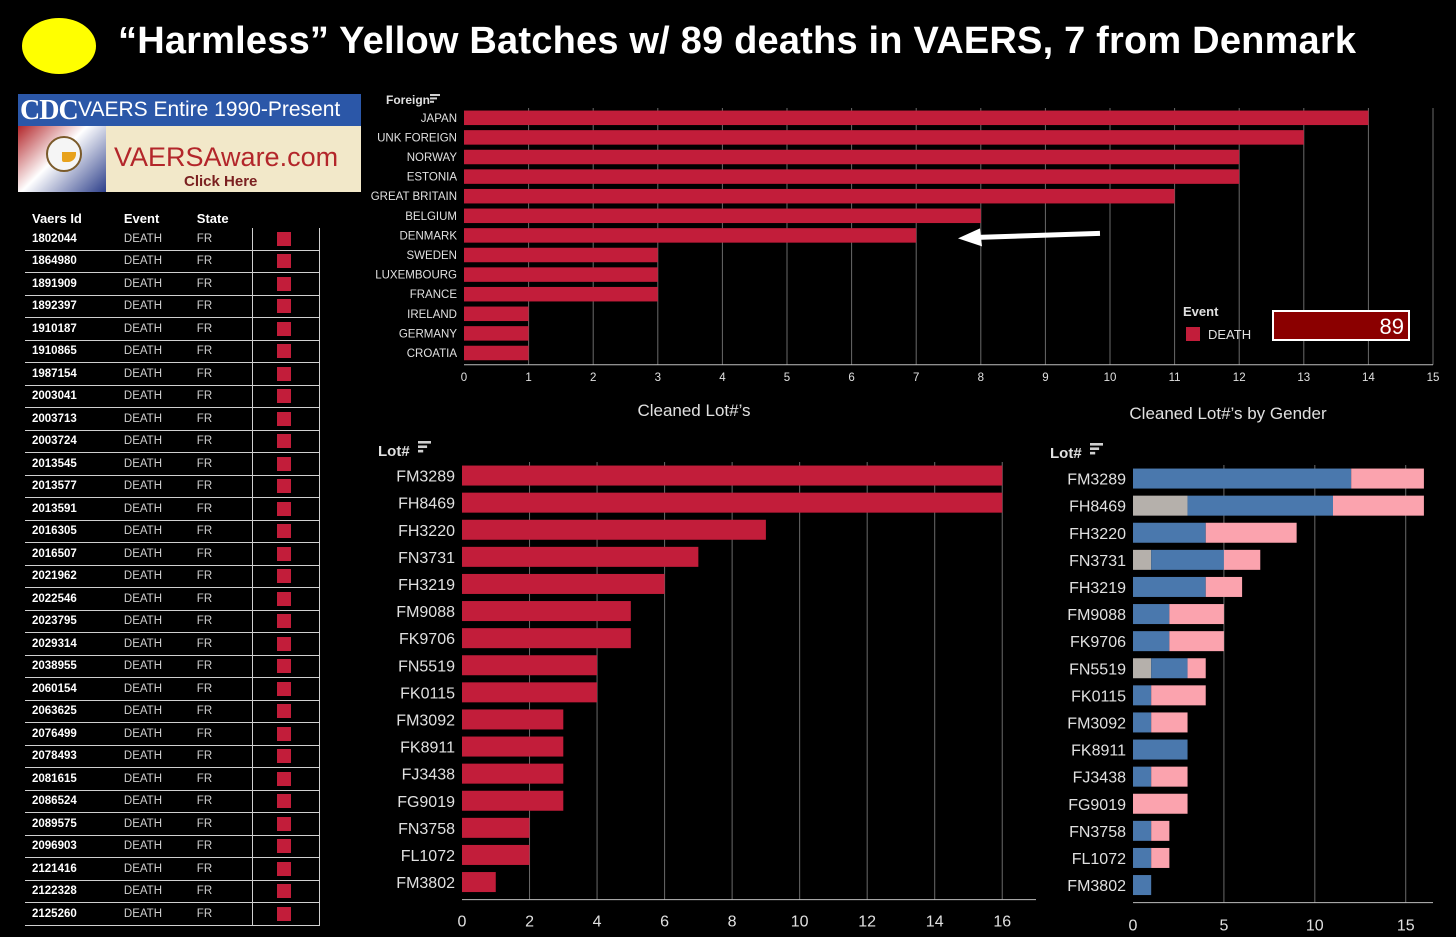 Image resolution: width=1456 pixels, height=937 pixels. Describe the element at coordinates (172, 239) in the screenshot. I see `table-row: 1802044 DEATH FR` at that location.